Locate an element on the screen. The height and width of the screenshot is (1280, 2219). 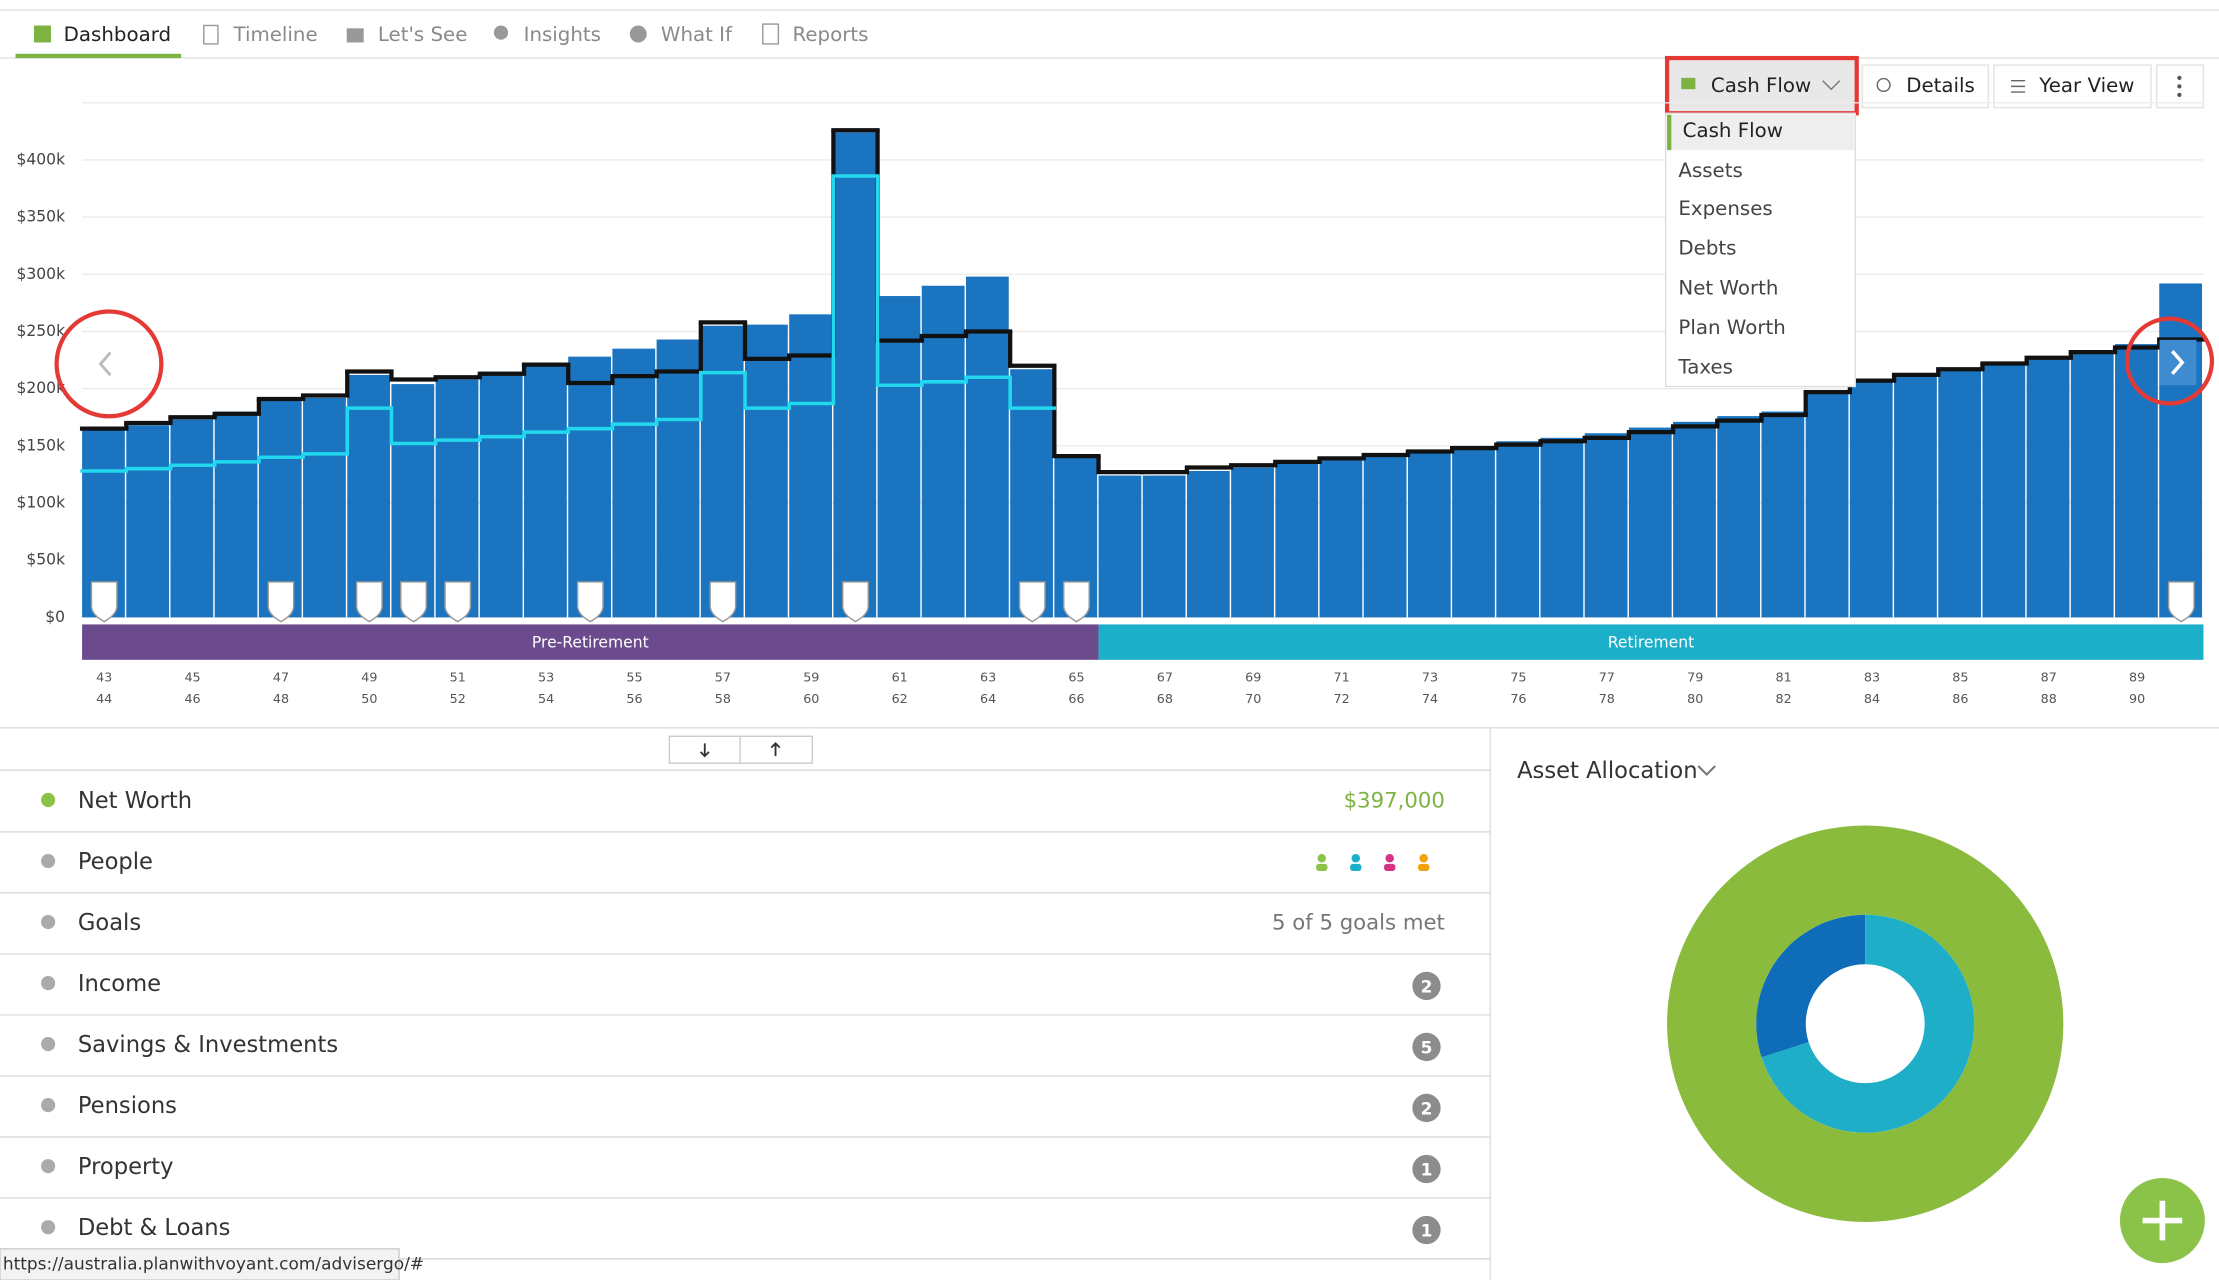
highlight-circle is located at coordinates (2169, 361).